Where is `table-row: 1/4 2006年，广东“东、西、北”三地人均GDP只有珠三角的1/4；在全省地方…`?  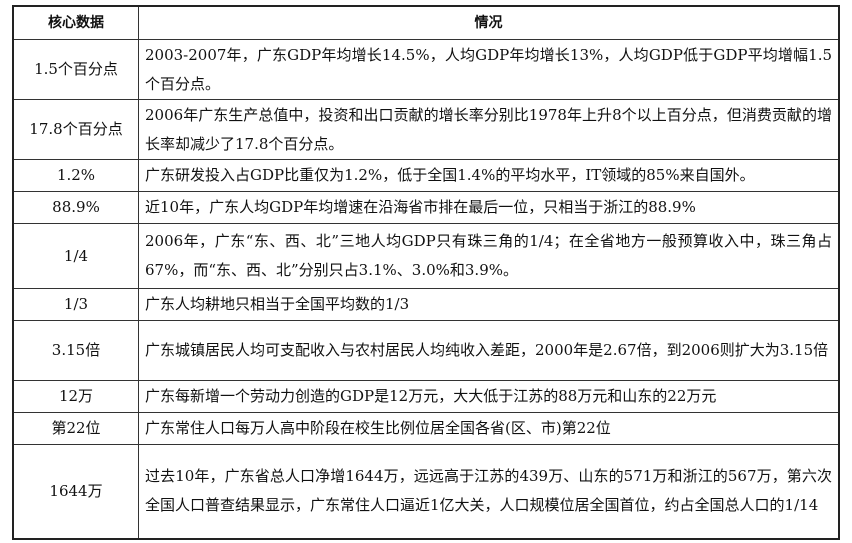
table-row: 1/4 2006年，广东“东、西、北”三地人均GDP只有珠三角的1/4；在全省地方… is located at coordinates (426, 256).